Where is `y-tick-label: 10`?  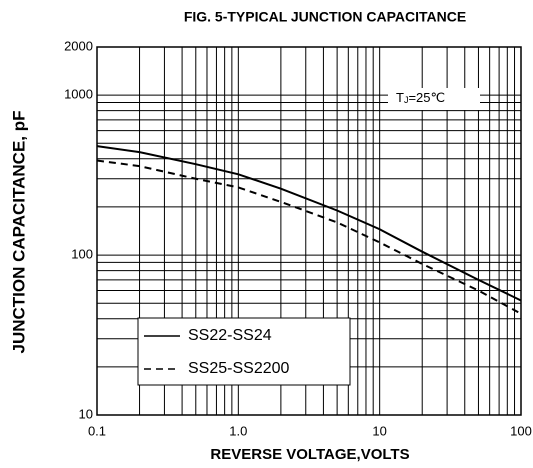 y-tick-label: 10 is located at coordinates (86, 413).